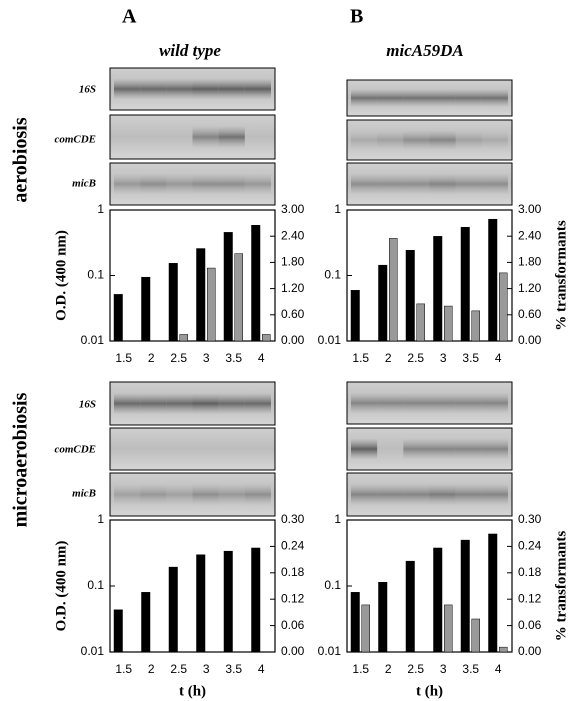 This screenshot has height=701, width=573. I want to click on y-tick-label: 1, so click(100, 209).